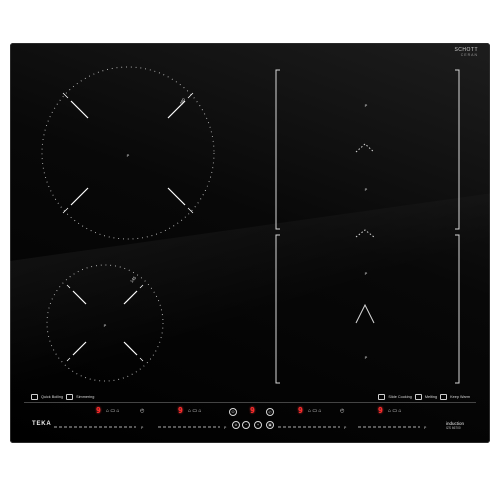  I want to click on zone-display-2: 9, so click(180, 410).